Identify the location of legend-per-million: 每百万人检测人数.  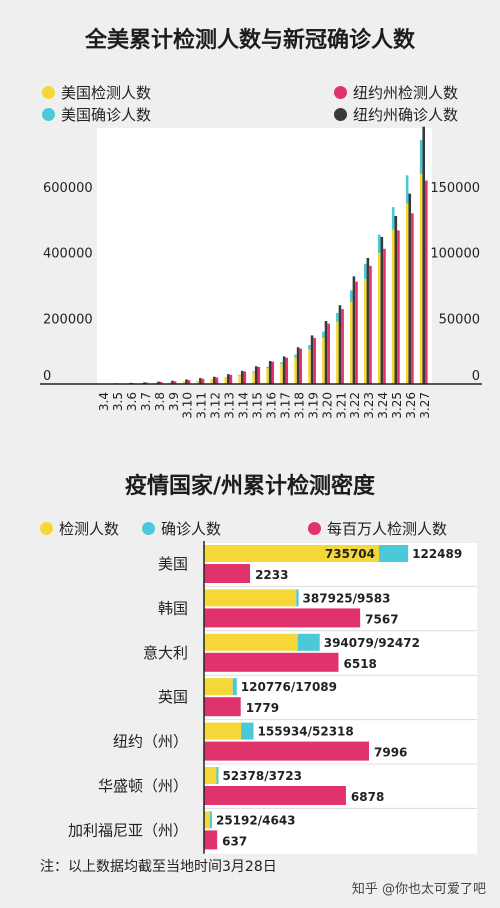
(377, 528).